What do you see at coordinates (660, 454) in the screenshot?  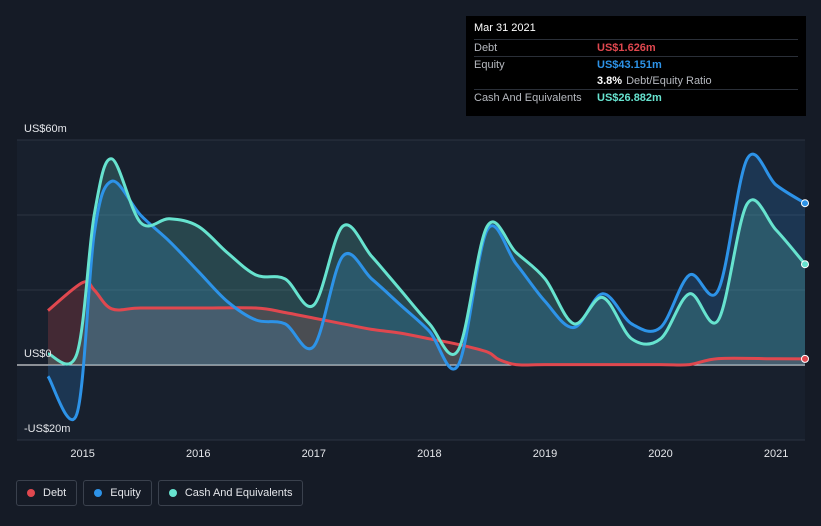 I see `x-tick-label: 2020` at bounding box center [660, 454].